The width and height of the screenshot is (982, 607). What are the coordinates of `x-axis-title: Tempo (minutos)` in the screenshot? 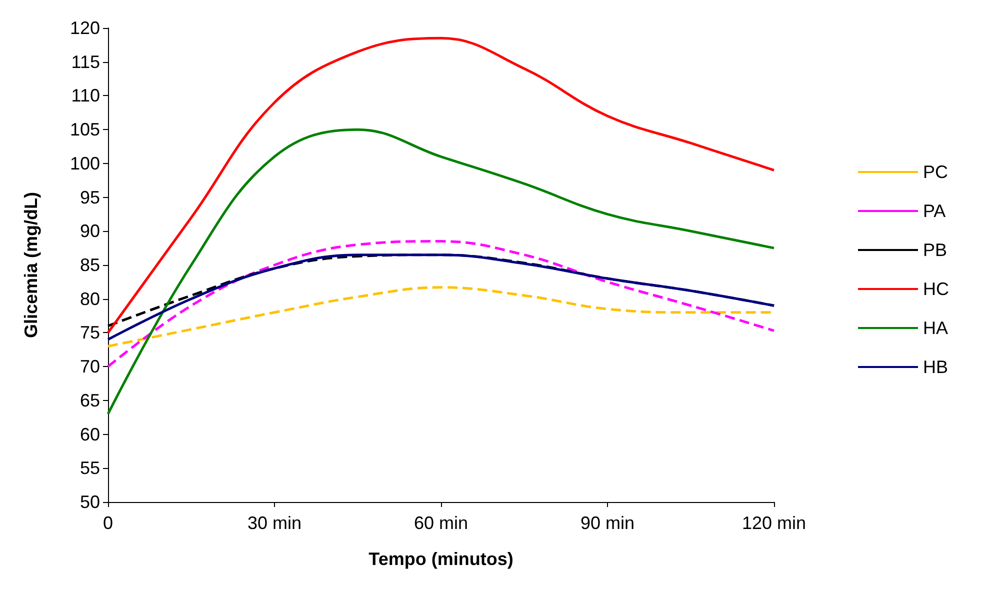 It's located at (441, 559).